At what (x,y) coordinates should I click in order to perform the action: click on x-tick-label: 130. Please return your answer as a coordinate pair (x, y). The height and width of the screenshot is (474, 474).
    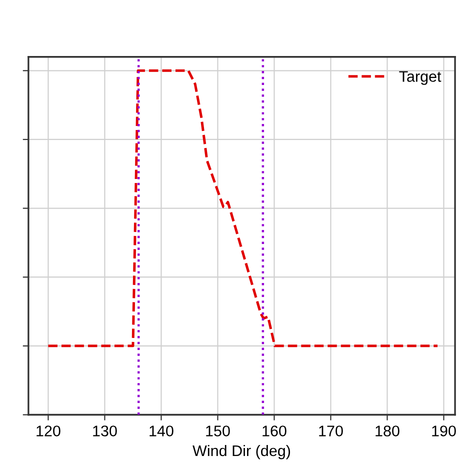
    Looking at the image, I should click on (105, 431).